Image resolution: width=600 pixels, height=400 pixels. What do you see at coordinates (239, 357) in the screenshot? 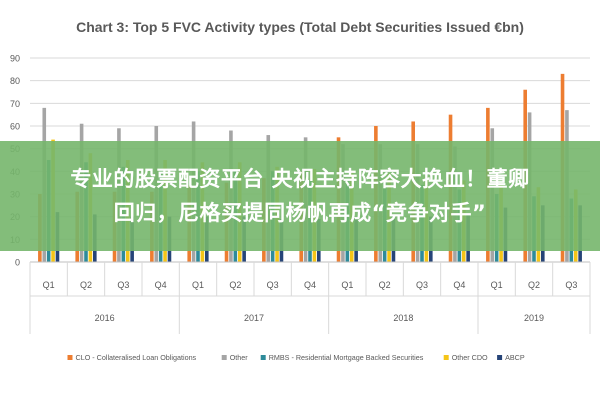
I see `legend-label: Other` at bounding box center [239, 357].